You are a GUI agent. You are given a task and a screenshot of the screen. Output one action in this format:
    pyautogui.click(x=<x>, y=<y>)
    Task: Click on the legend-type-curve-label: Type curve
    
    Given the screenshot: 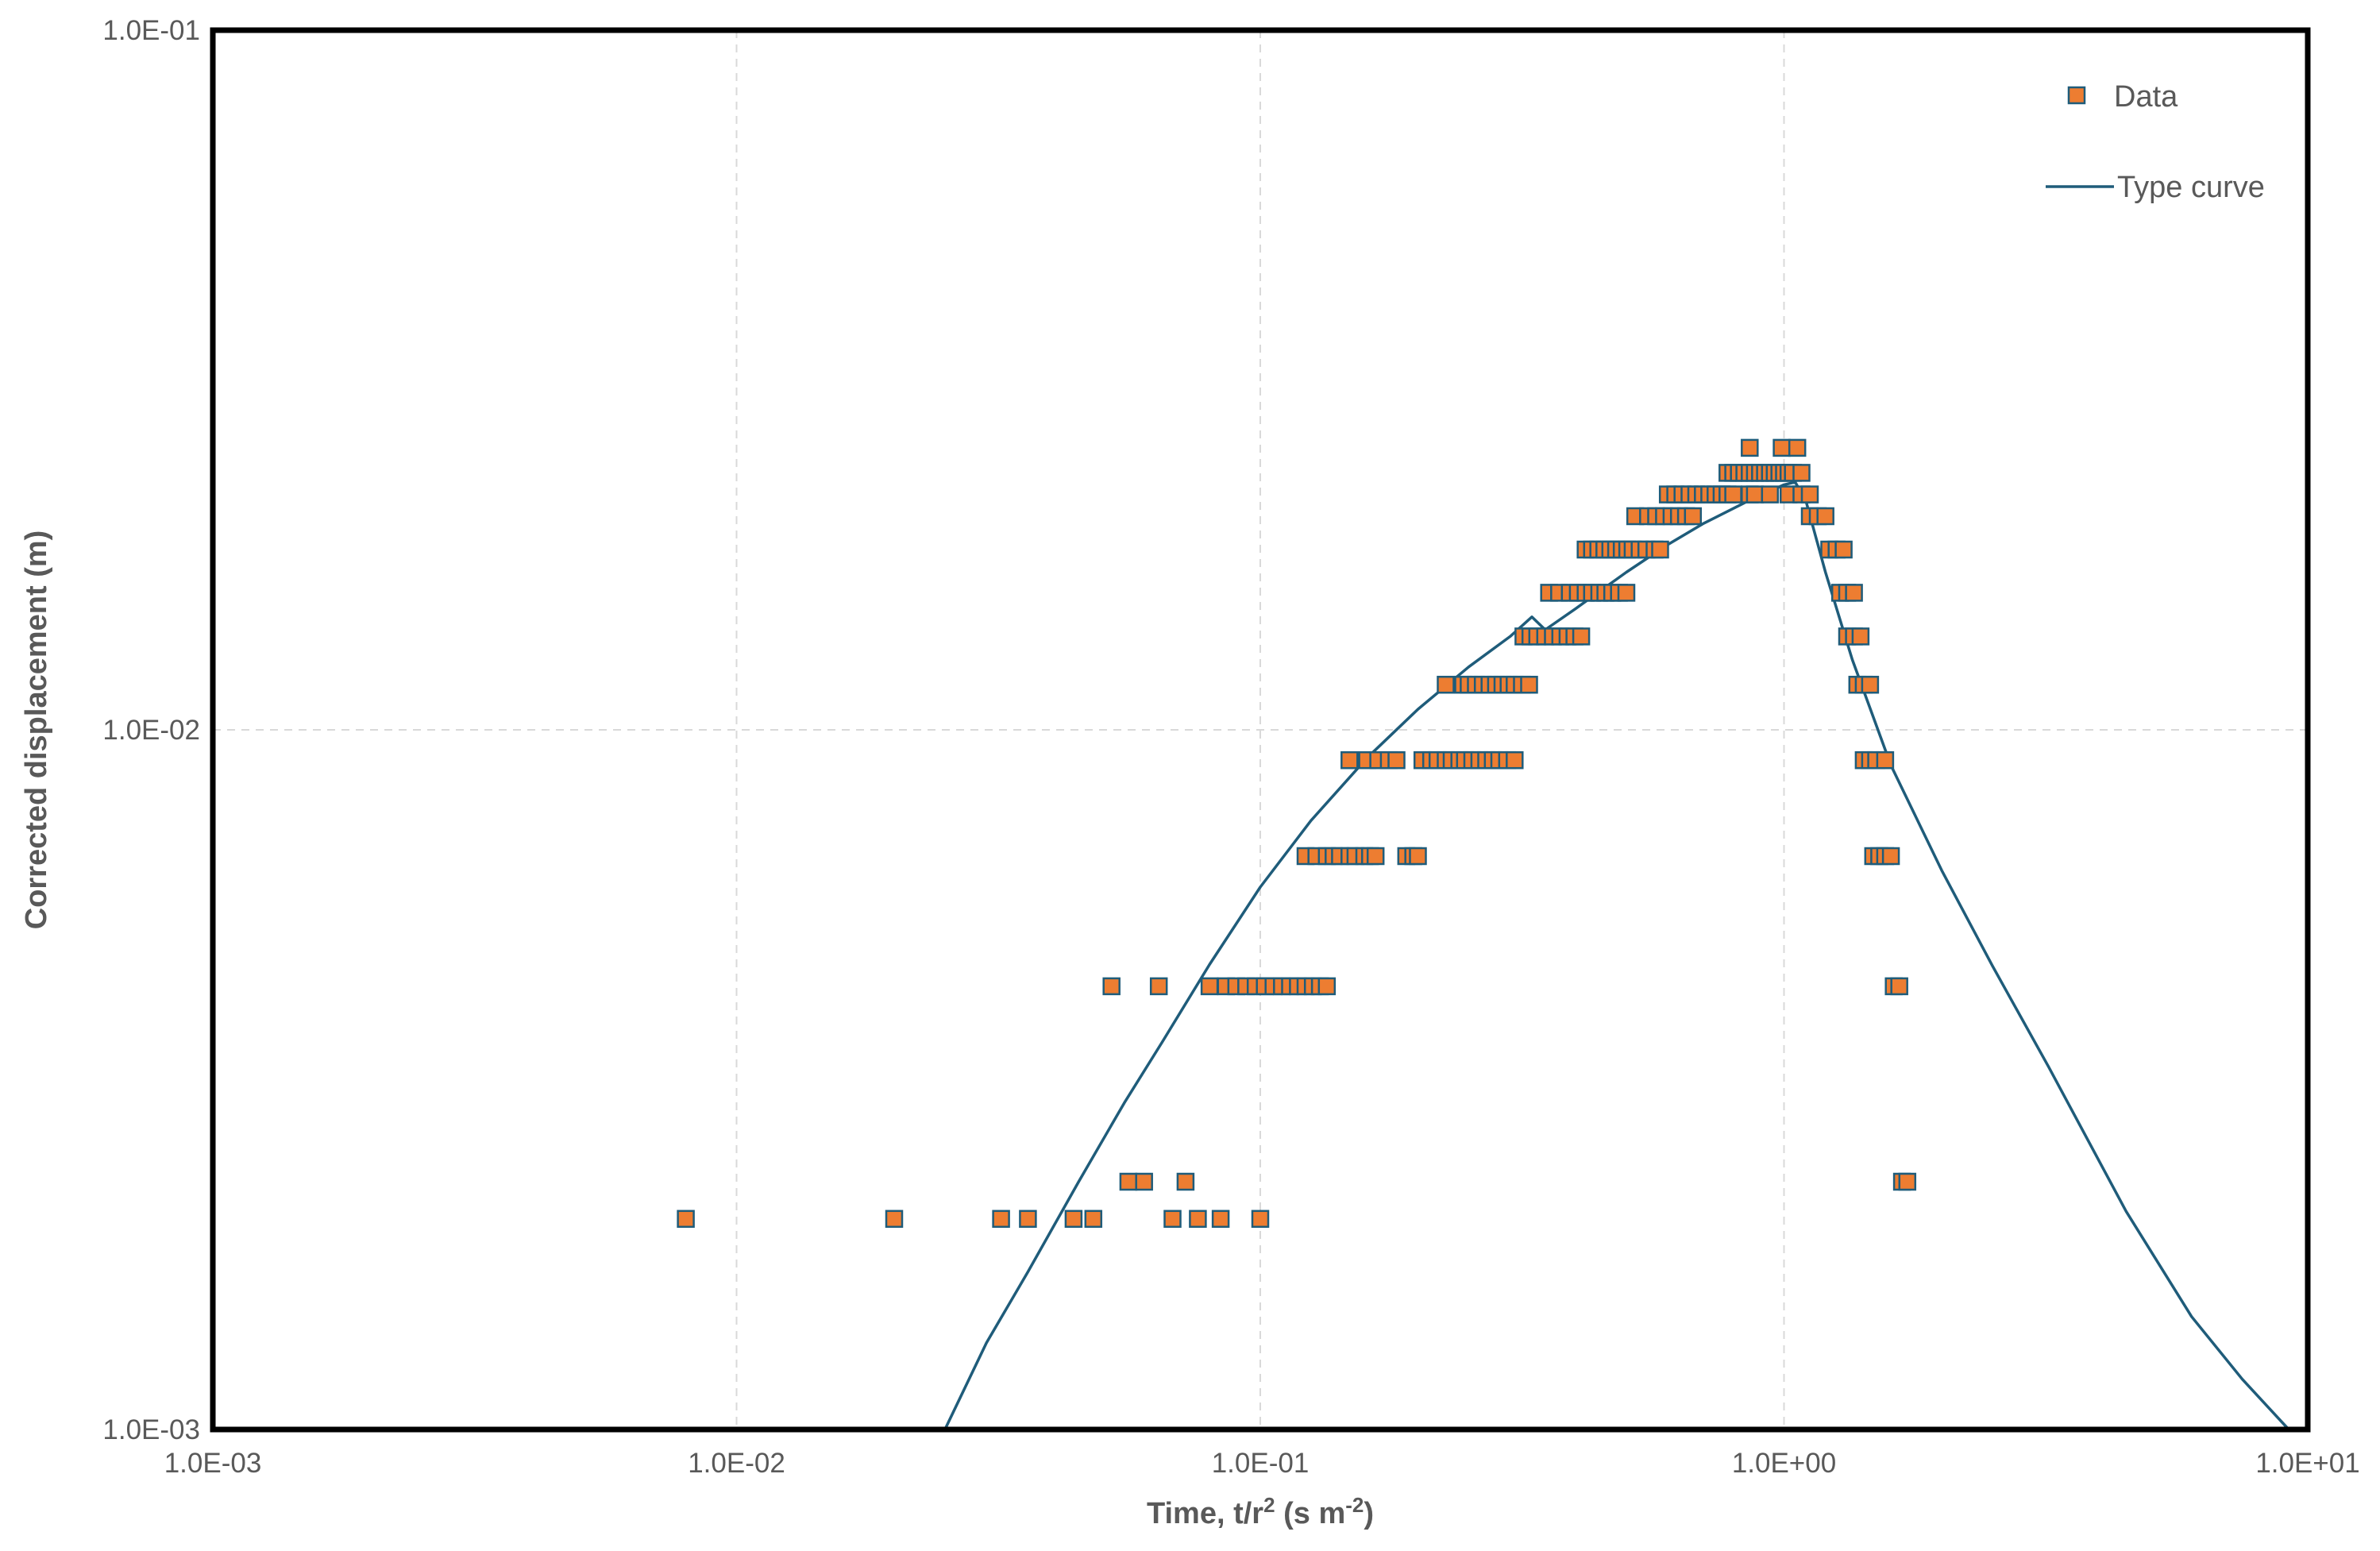 What is the action you would take?
    pyautogui.click(x=2191, y=187)
    